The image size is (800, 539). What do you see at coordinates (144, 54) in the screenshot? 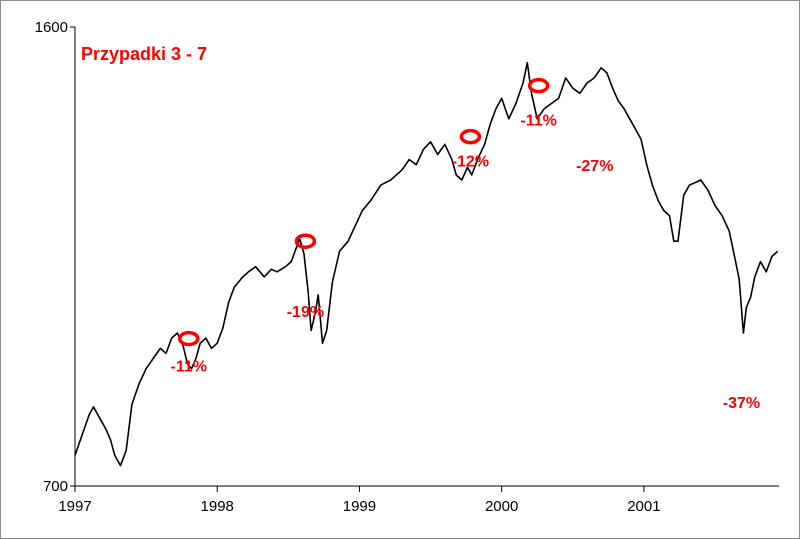
I see `chart-title: Przypadki 3 - 7` at bounding box center [144, 54].